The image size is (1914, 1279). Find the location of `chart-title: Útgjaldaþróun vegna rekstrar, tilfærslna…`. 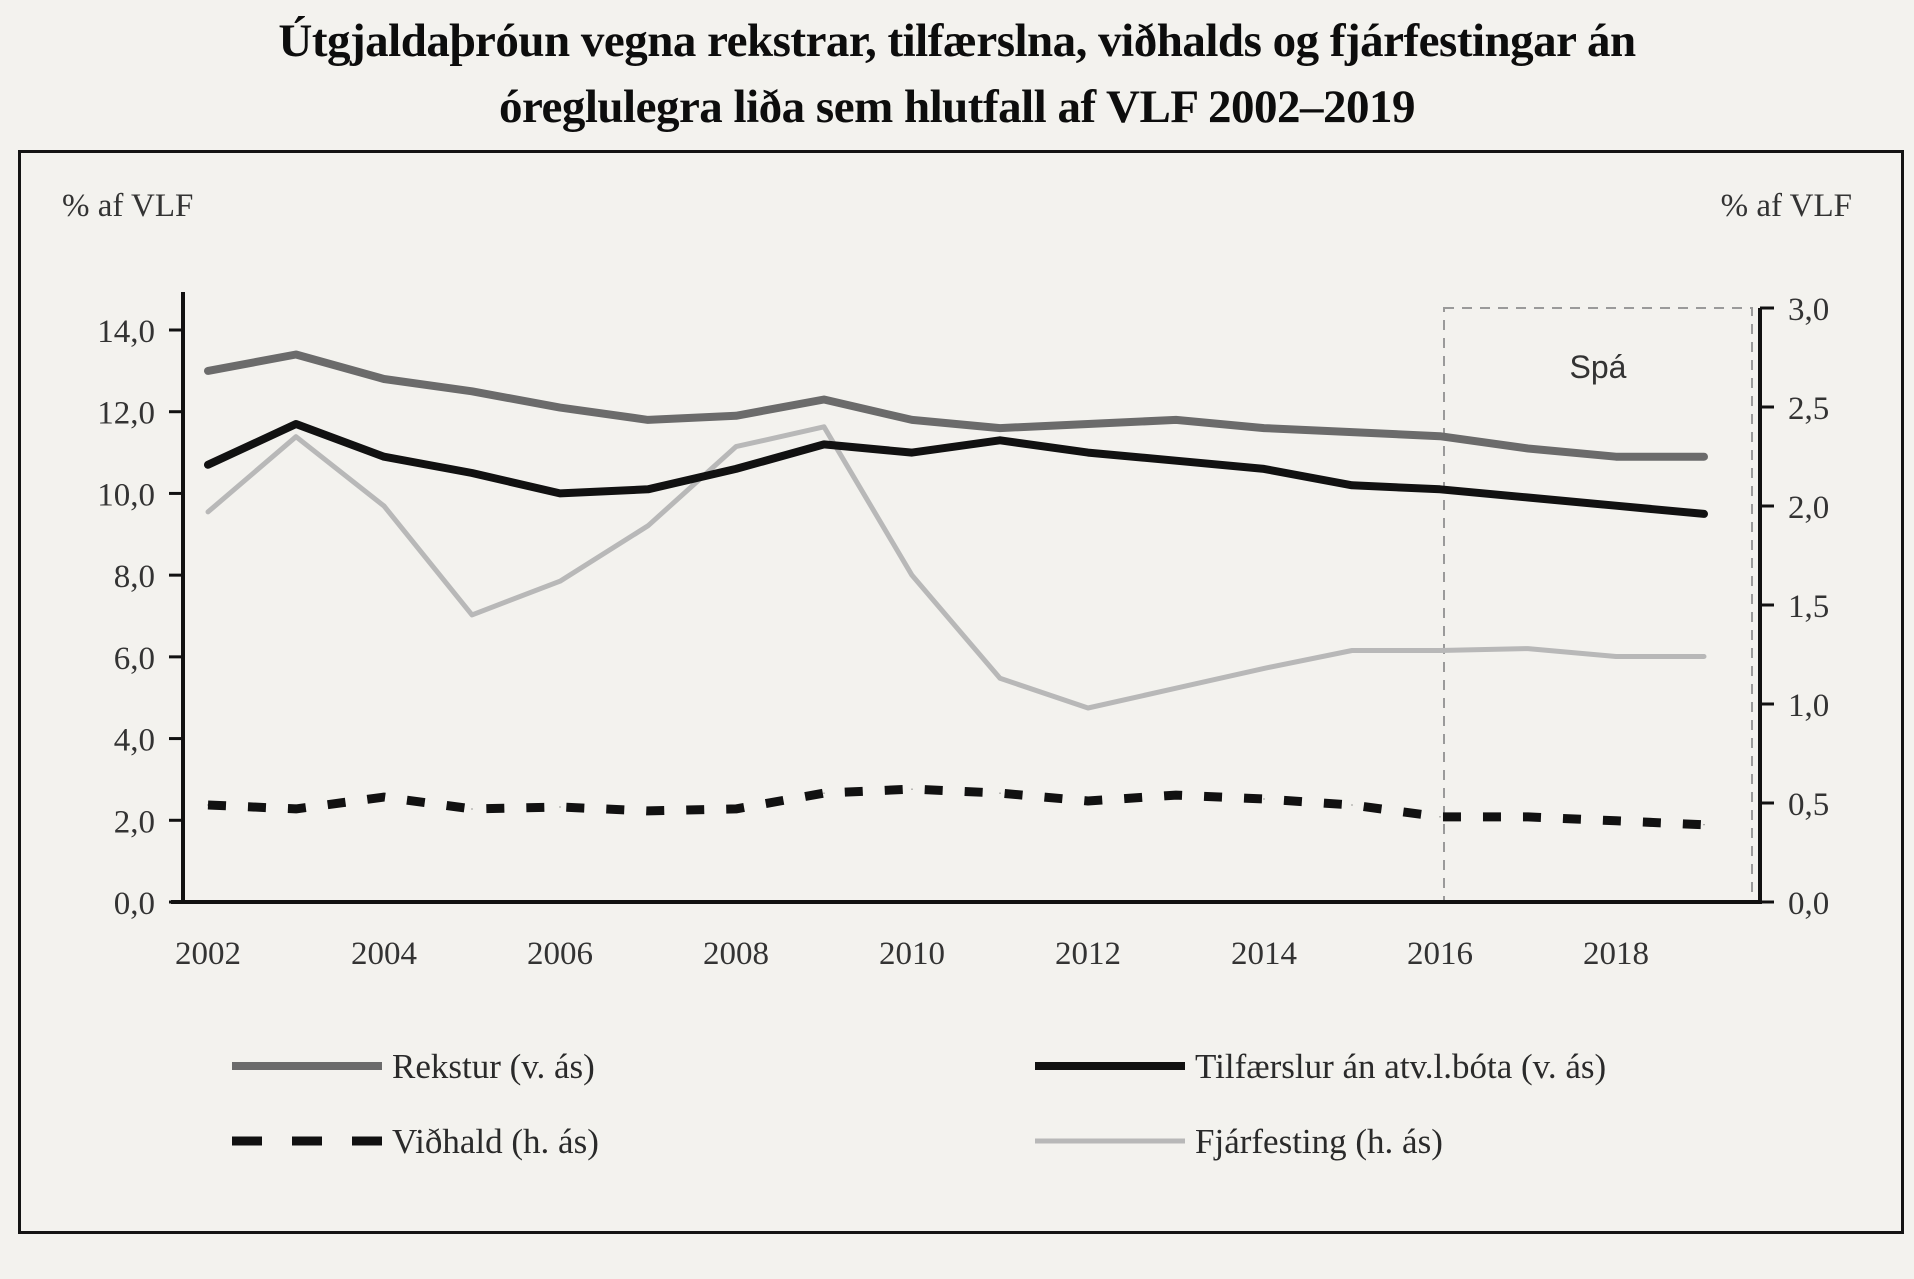

chart-title: Útgjaldaþróun vegna rekstrar, tilfærslna… is located at coordinates (957, 74).